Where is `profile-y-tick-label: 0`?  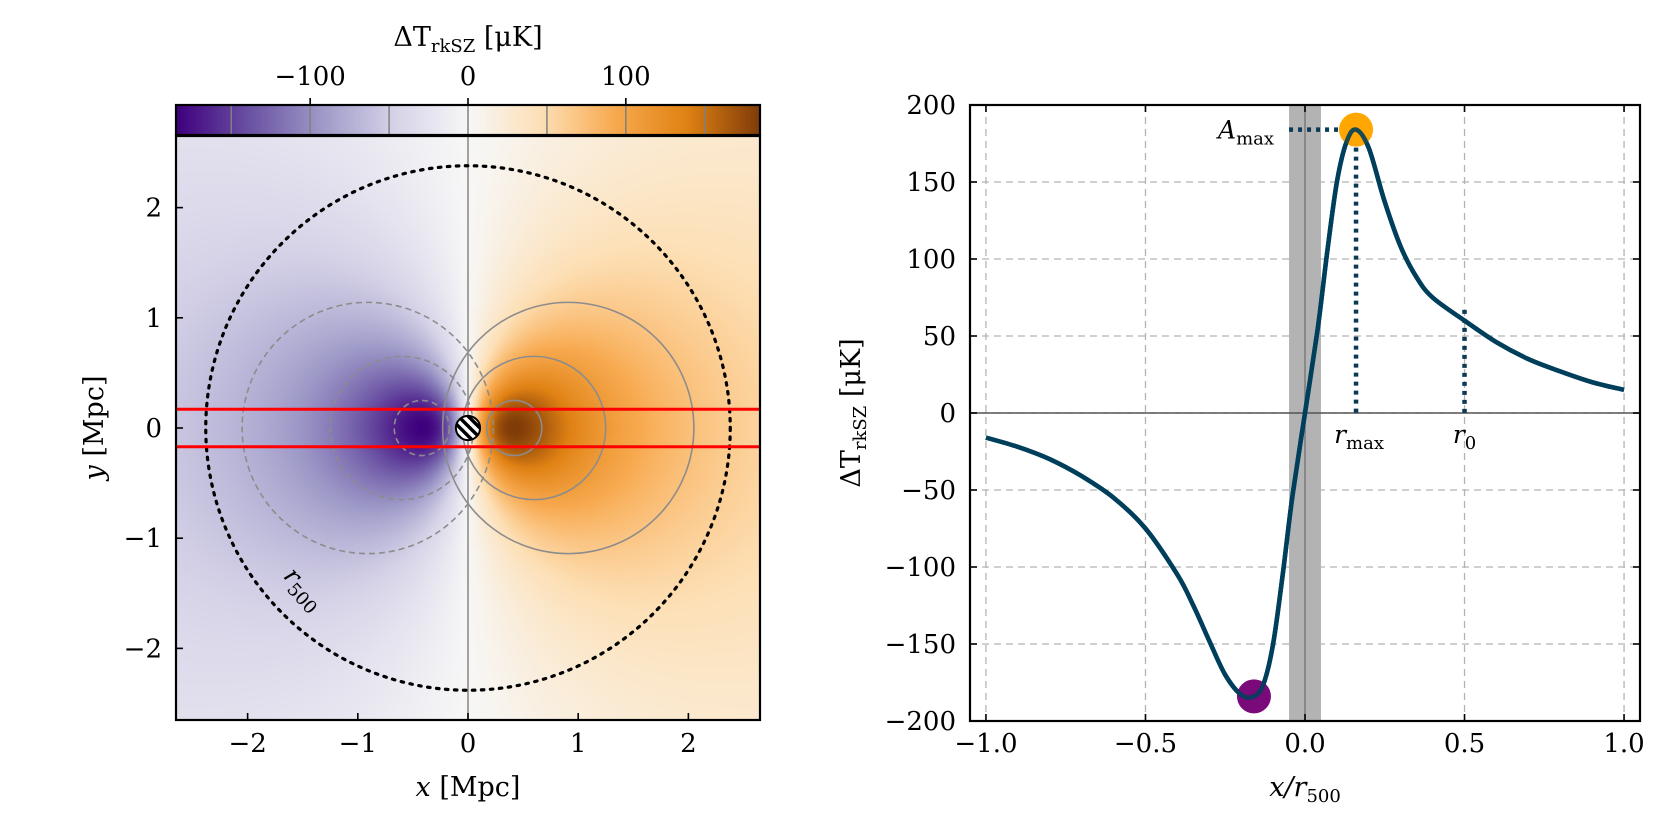 profile-y-tick-label: 0 is located at coordinates (947, 414).